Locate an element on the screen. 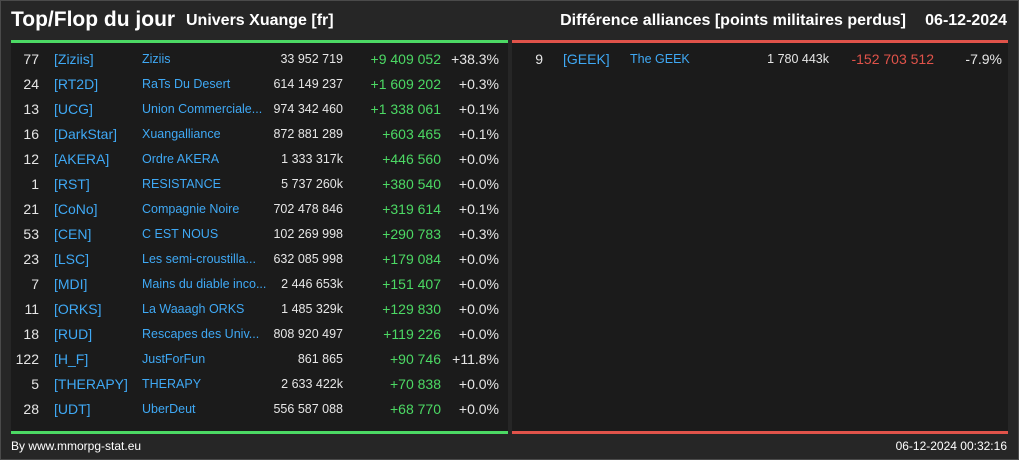 This screenshot has height=460, width=1019. percent-cell: +38.3% is located at coordinates (475, 59).